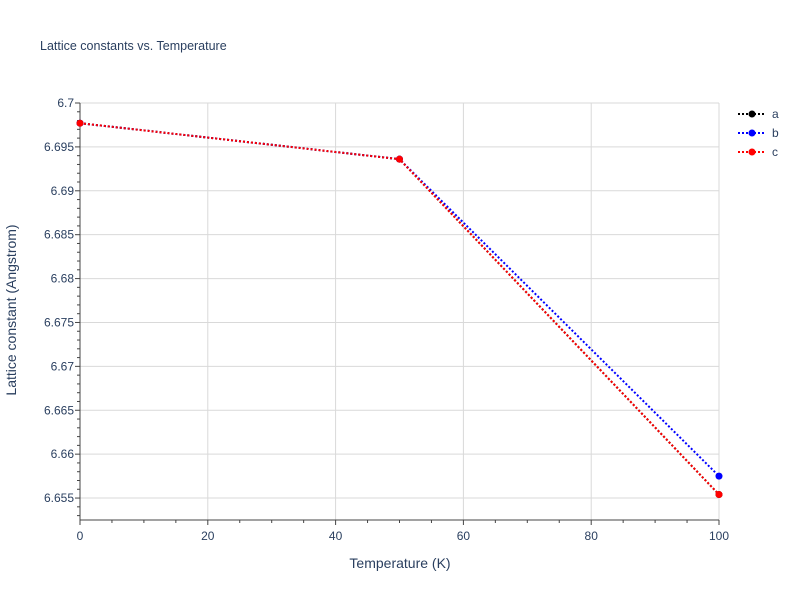  I want to click on legend-label: a, so click(775, 114).